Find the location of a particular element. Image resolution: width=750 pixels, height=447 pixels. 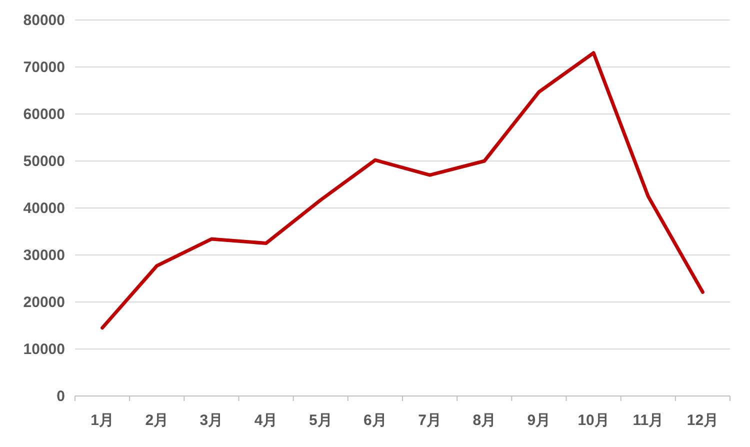

y-tick-label: 40000 is located at coordinates (44, 208).